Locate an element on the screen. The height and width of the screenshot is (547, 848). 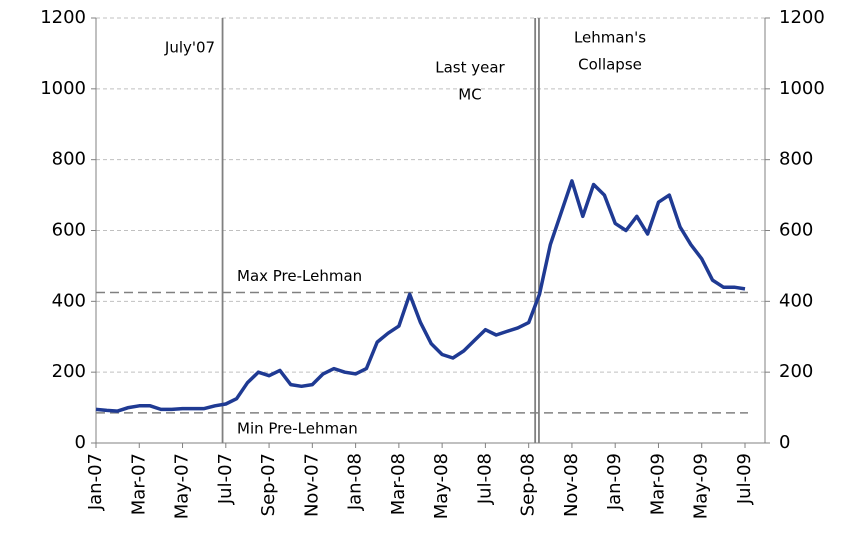
x-tick-label: Mar-09 is located at coordinates (657, 484).